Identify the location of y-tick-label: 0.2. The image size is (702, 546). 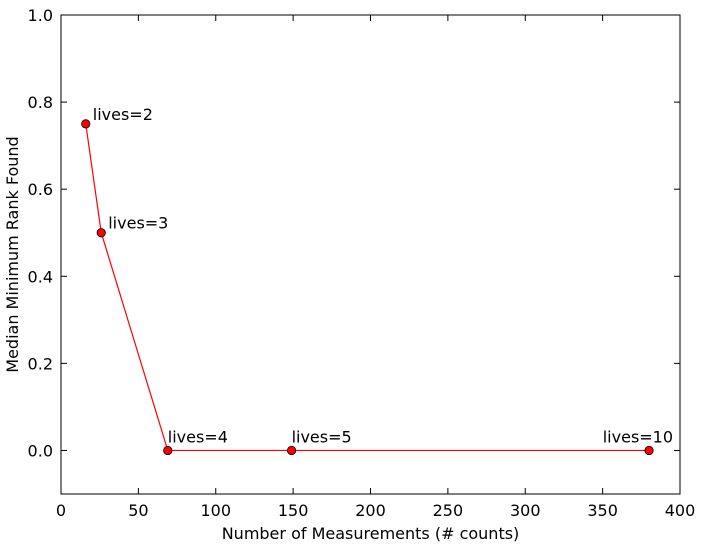
(40, 363).